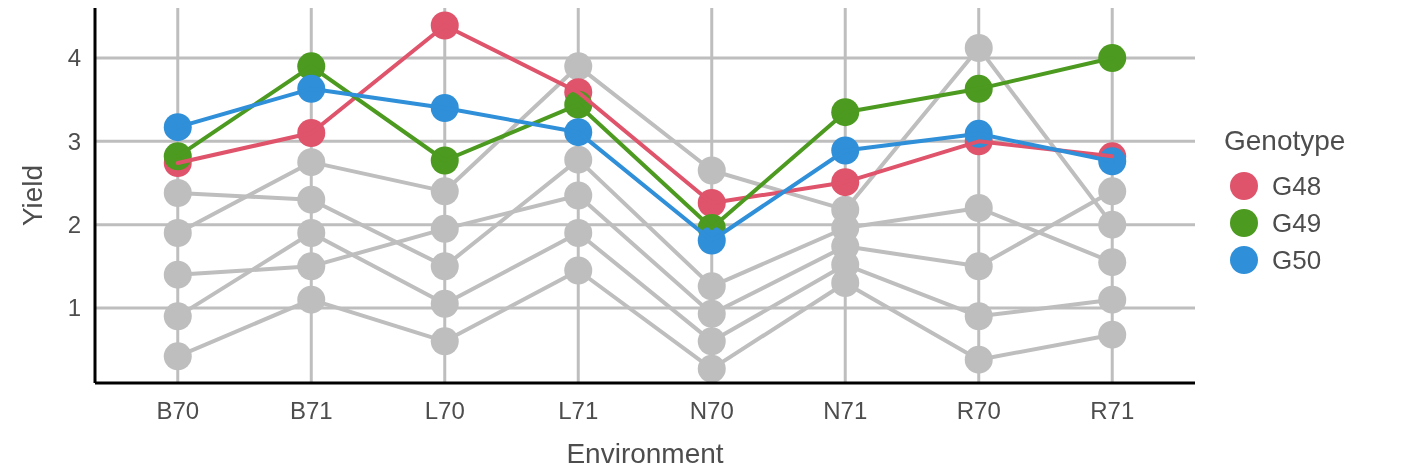 Image resolution: width=1408 pixels, height=472 pixels. I want to click on y-tick-label: 2, so click(74, 225).